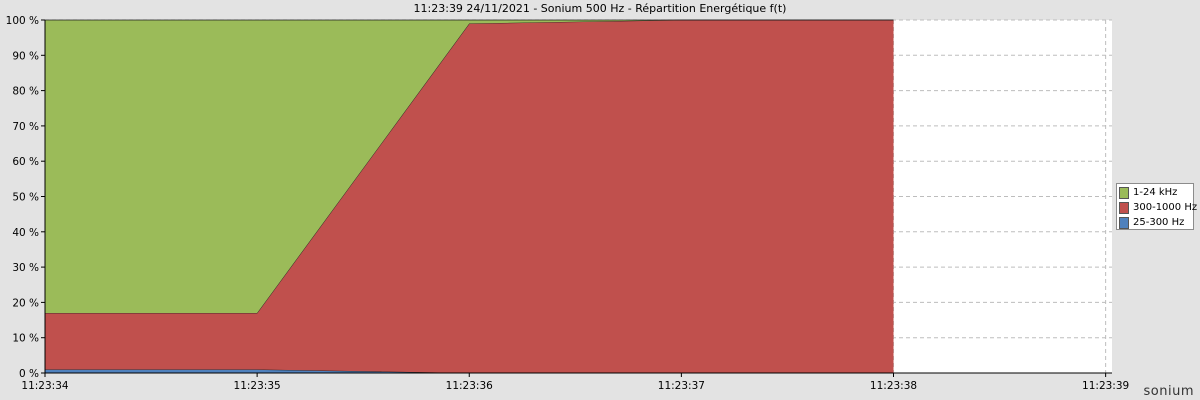  Describe the element at coordinates (469, 386) in the screenshot. I see `x-tick-label: 11:23:36` at that location.